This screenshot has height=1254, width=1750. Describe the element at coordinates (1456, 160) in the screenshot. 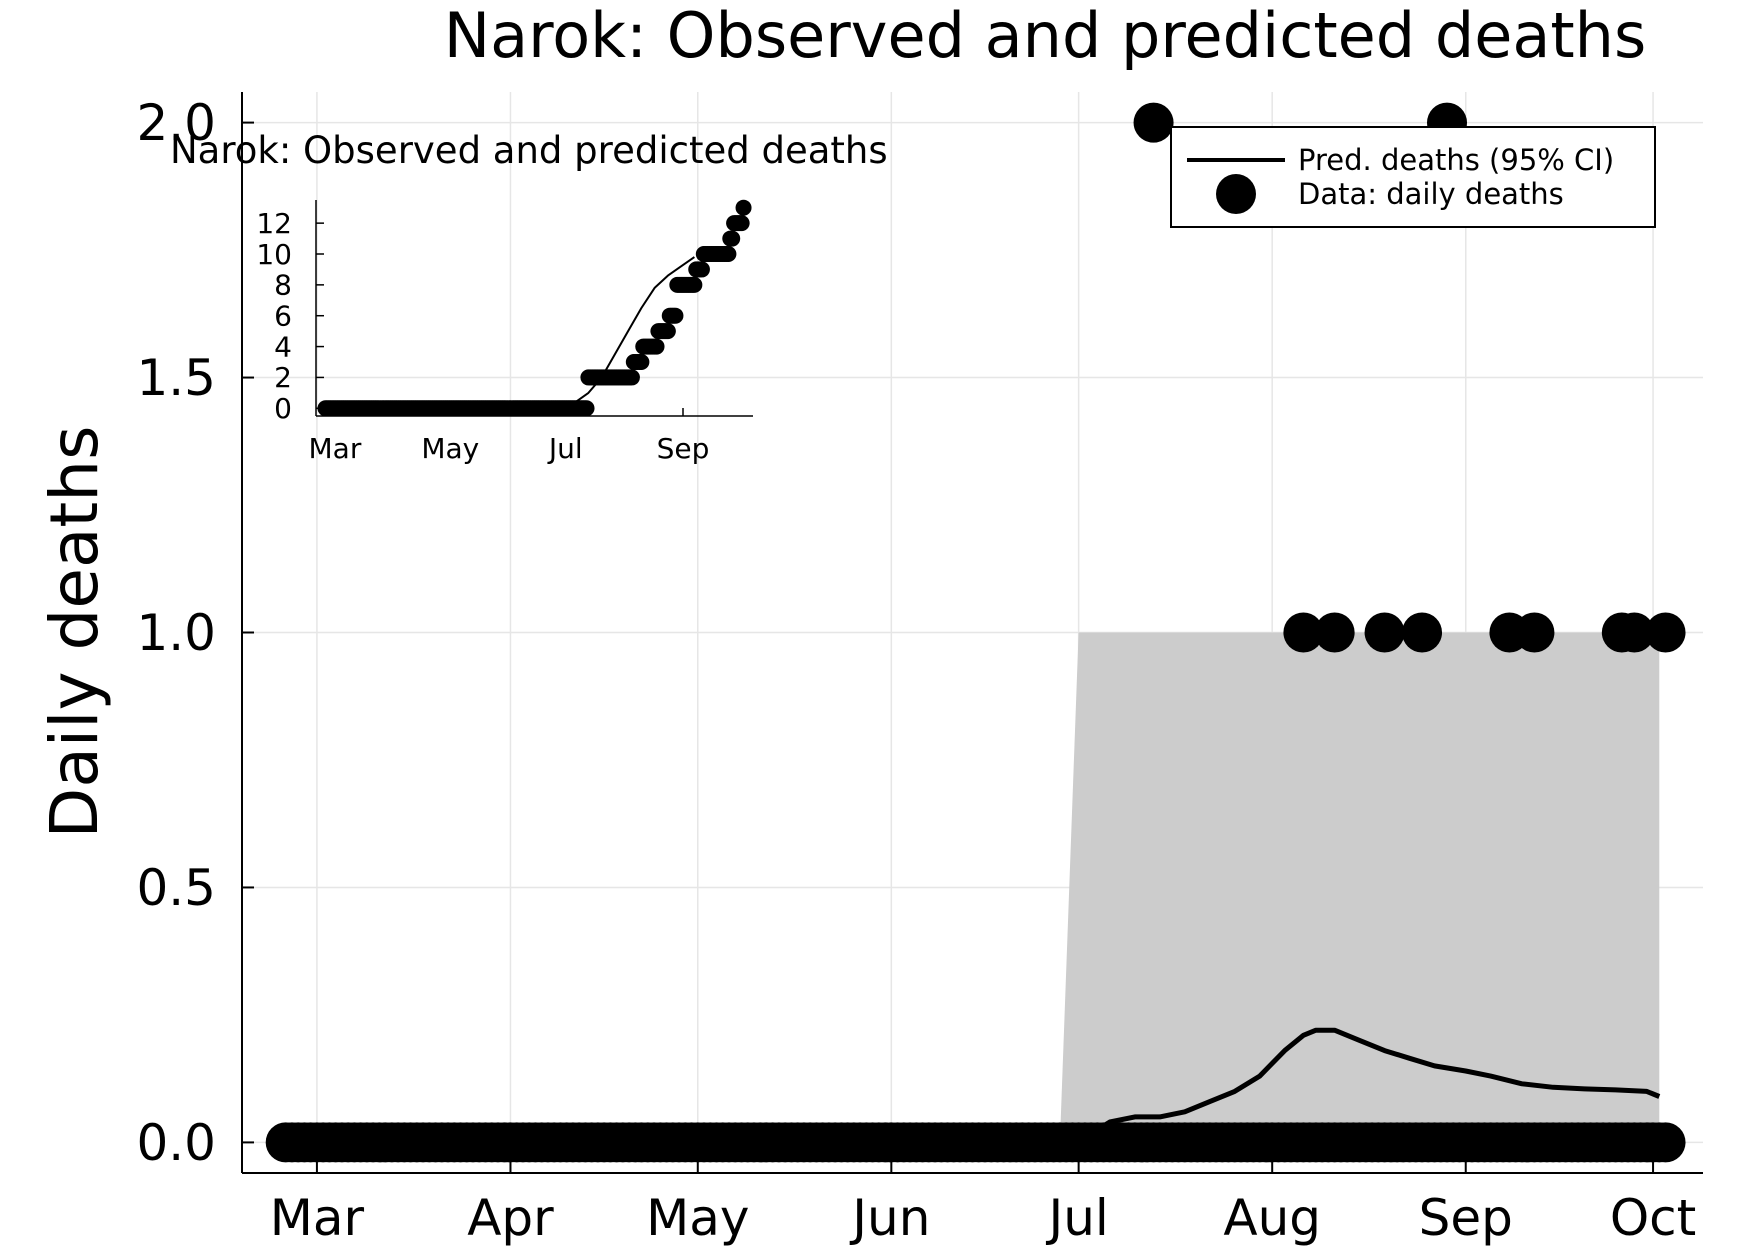

I see `legend-label-prediction: Pred. deaths (95% CI)` at that location.